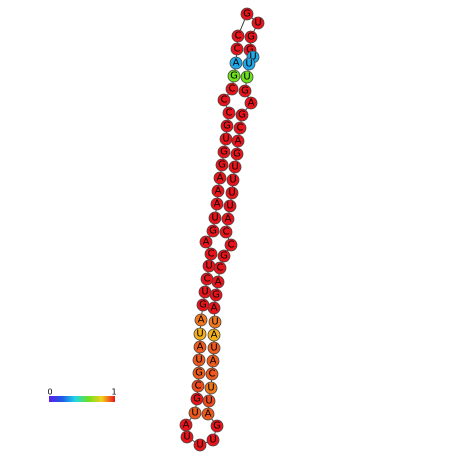 This screenshot has width=452, height=456. I want to click on colorbar, so click(82, 399).